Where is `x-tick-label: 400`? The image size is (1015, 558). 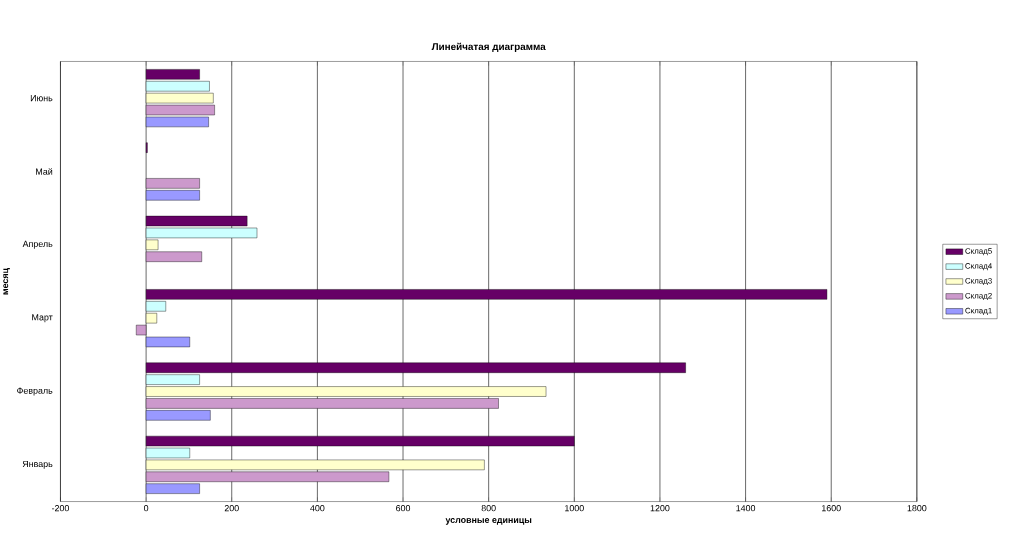
x-tick-label: 400 is located at coordinates (317, 508).